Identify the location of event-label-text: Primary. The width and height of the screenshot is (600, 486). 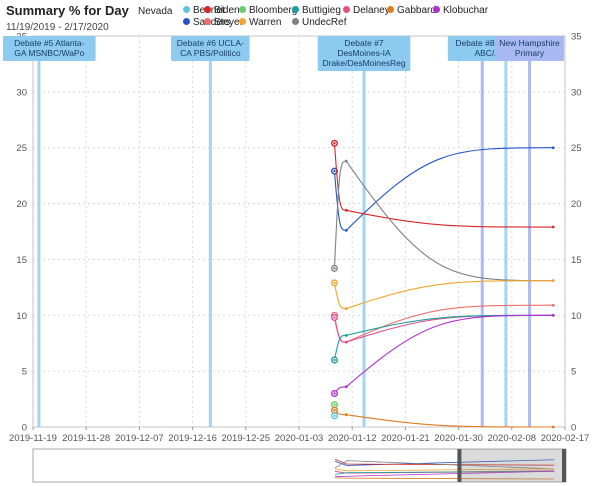
(530, 53).